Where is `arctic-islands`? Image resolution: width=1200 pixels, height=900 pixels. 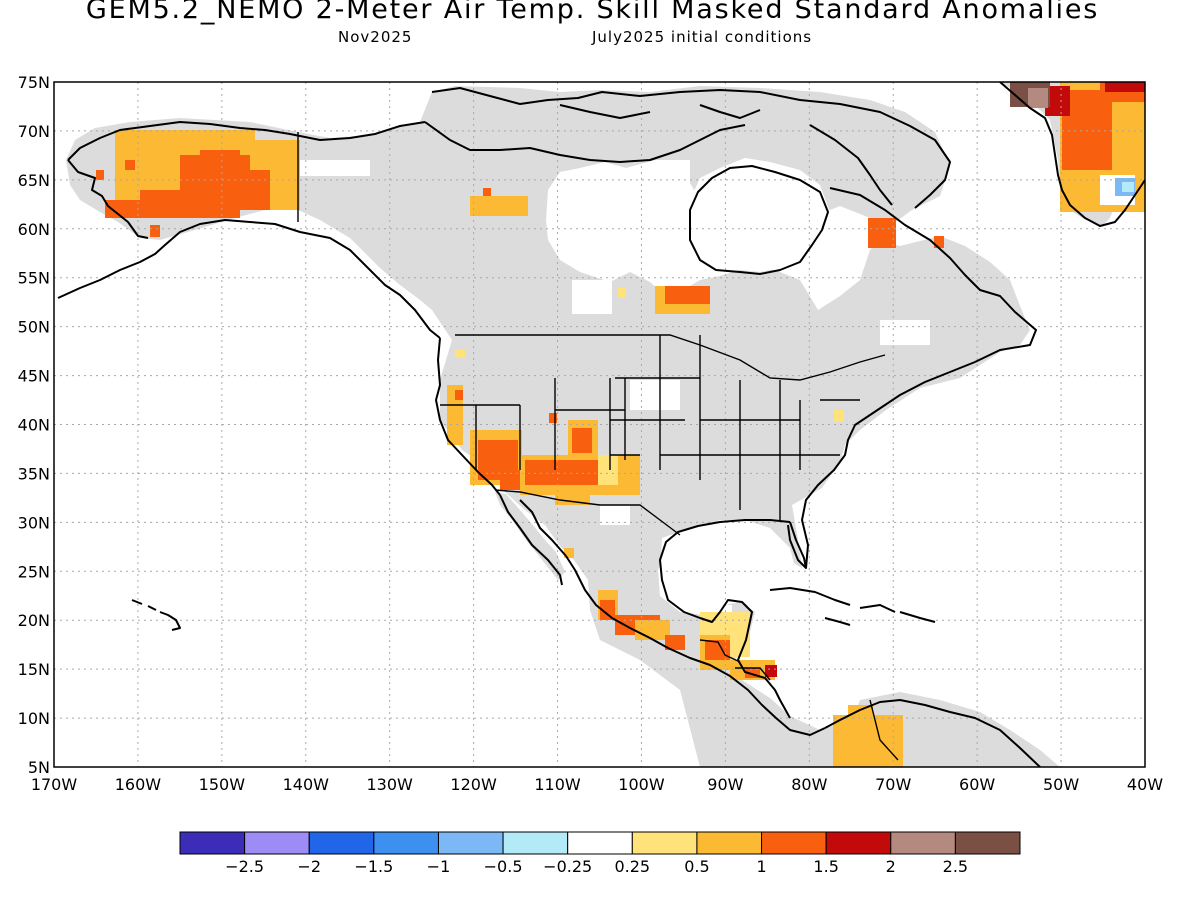 arctic-islands is located at coordinates (691, 148).